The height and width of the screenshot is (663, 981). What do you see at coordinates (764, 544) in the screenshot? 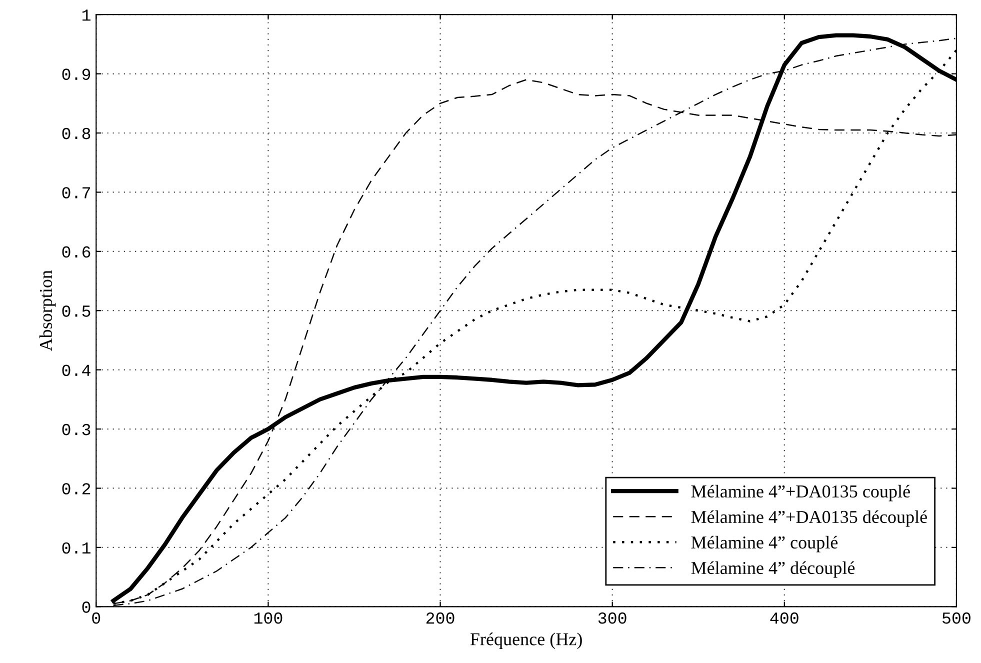
I see `legend-label: Mélamine 4” couplé` at bounding box center [764, 544].